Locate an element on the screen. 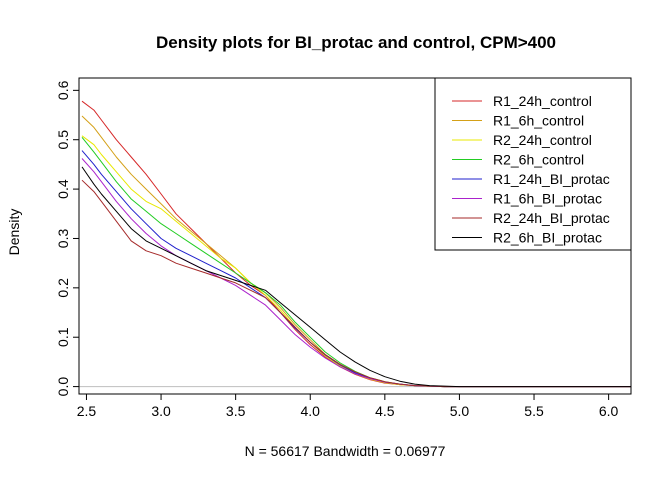 This screenshot has height=480, width=672. x-tick-label: 2.5 is located at coordinates (87, 411).